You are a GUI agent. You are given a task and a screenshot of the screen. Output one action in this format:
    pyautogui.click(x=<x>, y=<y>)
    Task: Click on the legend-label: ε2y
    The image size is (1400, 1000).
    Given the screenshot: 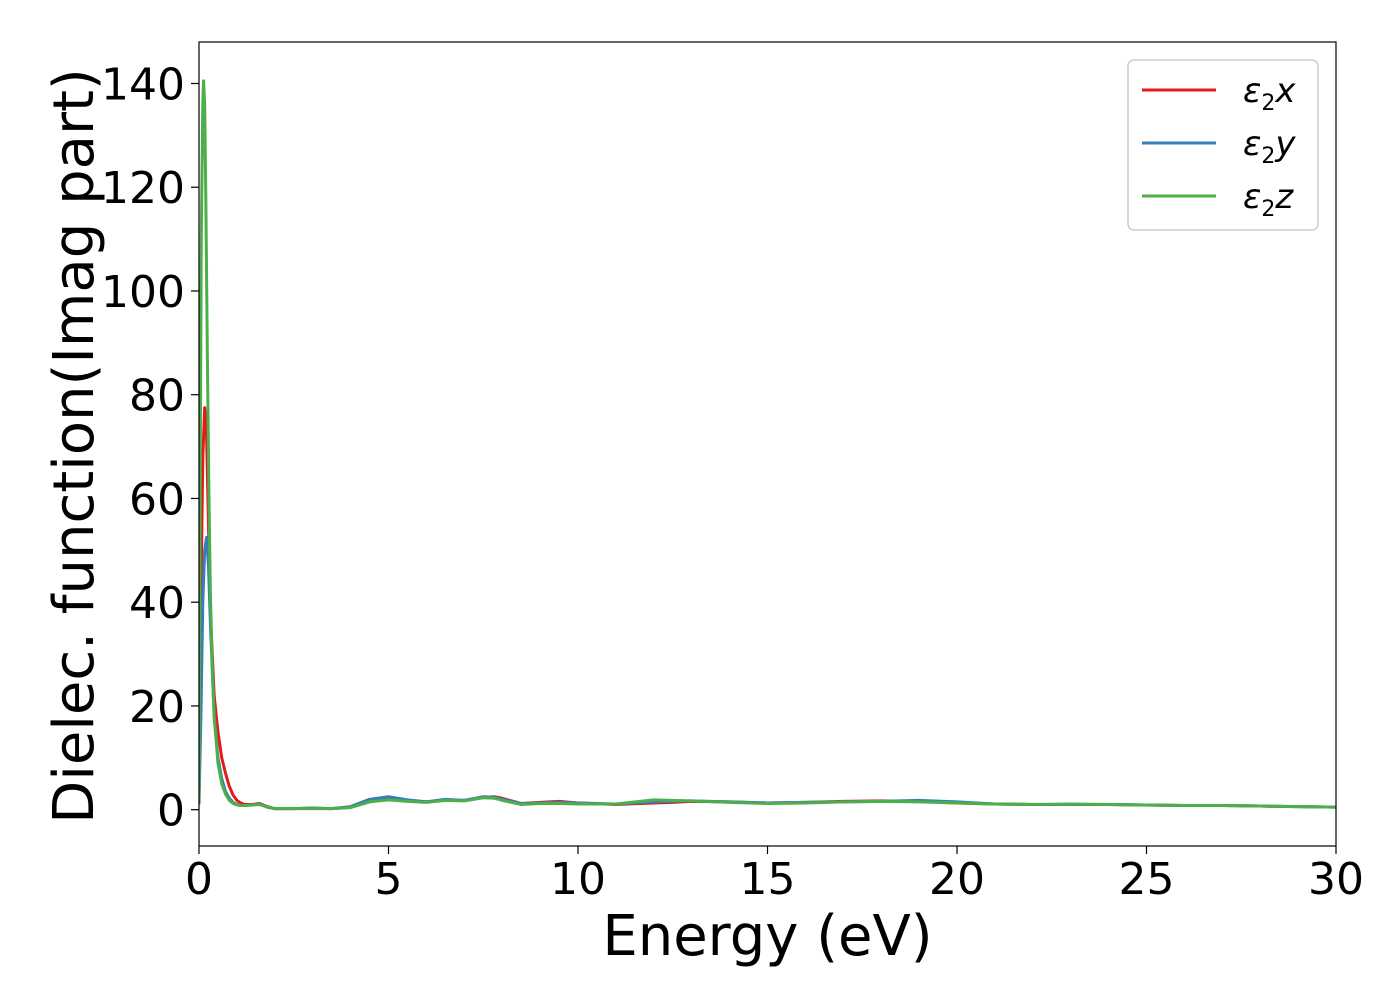 What is the action you would take?
    pyautogui.click(x=1269, y=146)
    